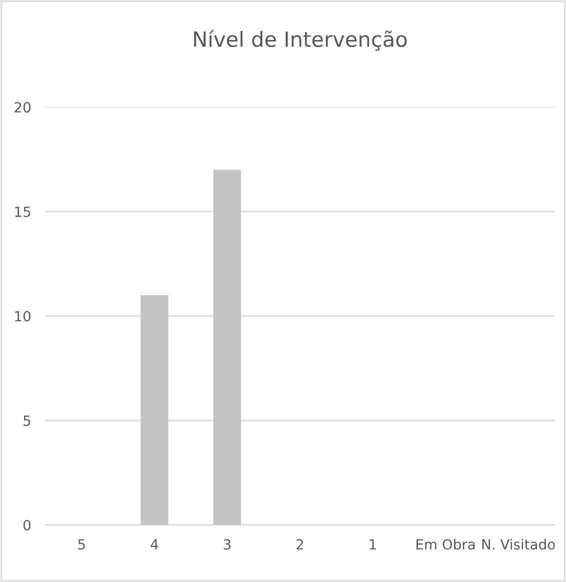  Describe the element at coordinates (300, 40) in the screenshot. I see `chart-title: Nível de Intervenção` at that location.